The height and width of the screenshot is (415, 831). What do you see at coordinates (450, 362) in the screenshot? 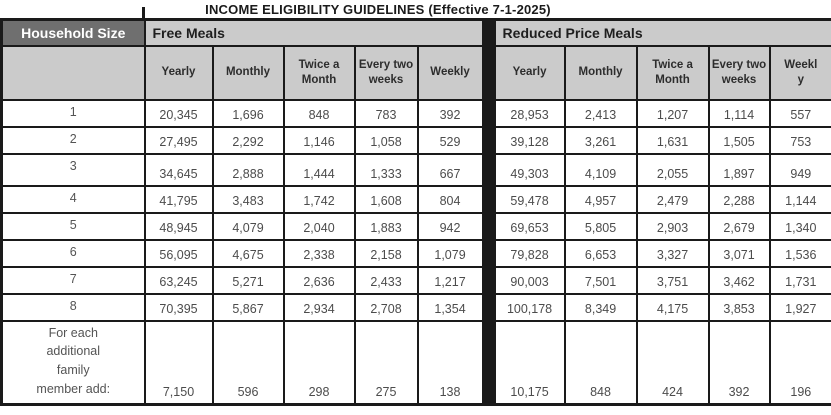
I see `free-meals-value-cell: 138` at bounding box center [450, 362].